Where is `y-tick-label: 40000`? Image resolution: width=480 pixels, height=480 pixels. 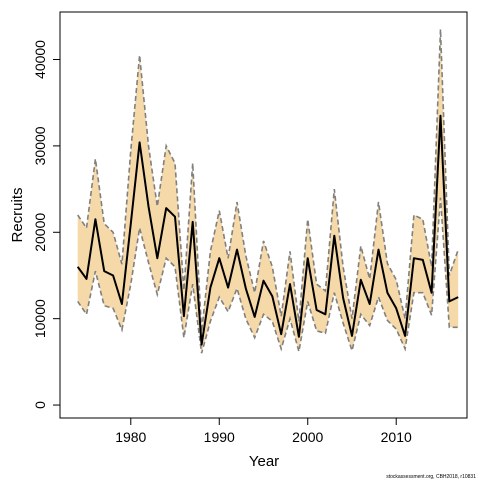 y-tick-label: 40000 is located at coordinates (40, 59).